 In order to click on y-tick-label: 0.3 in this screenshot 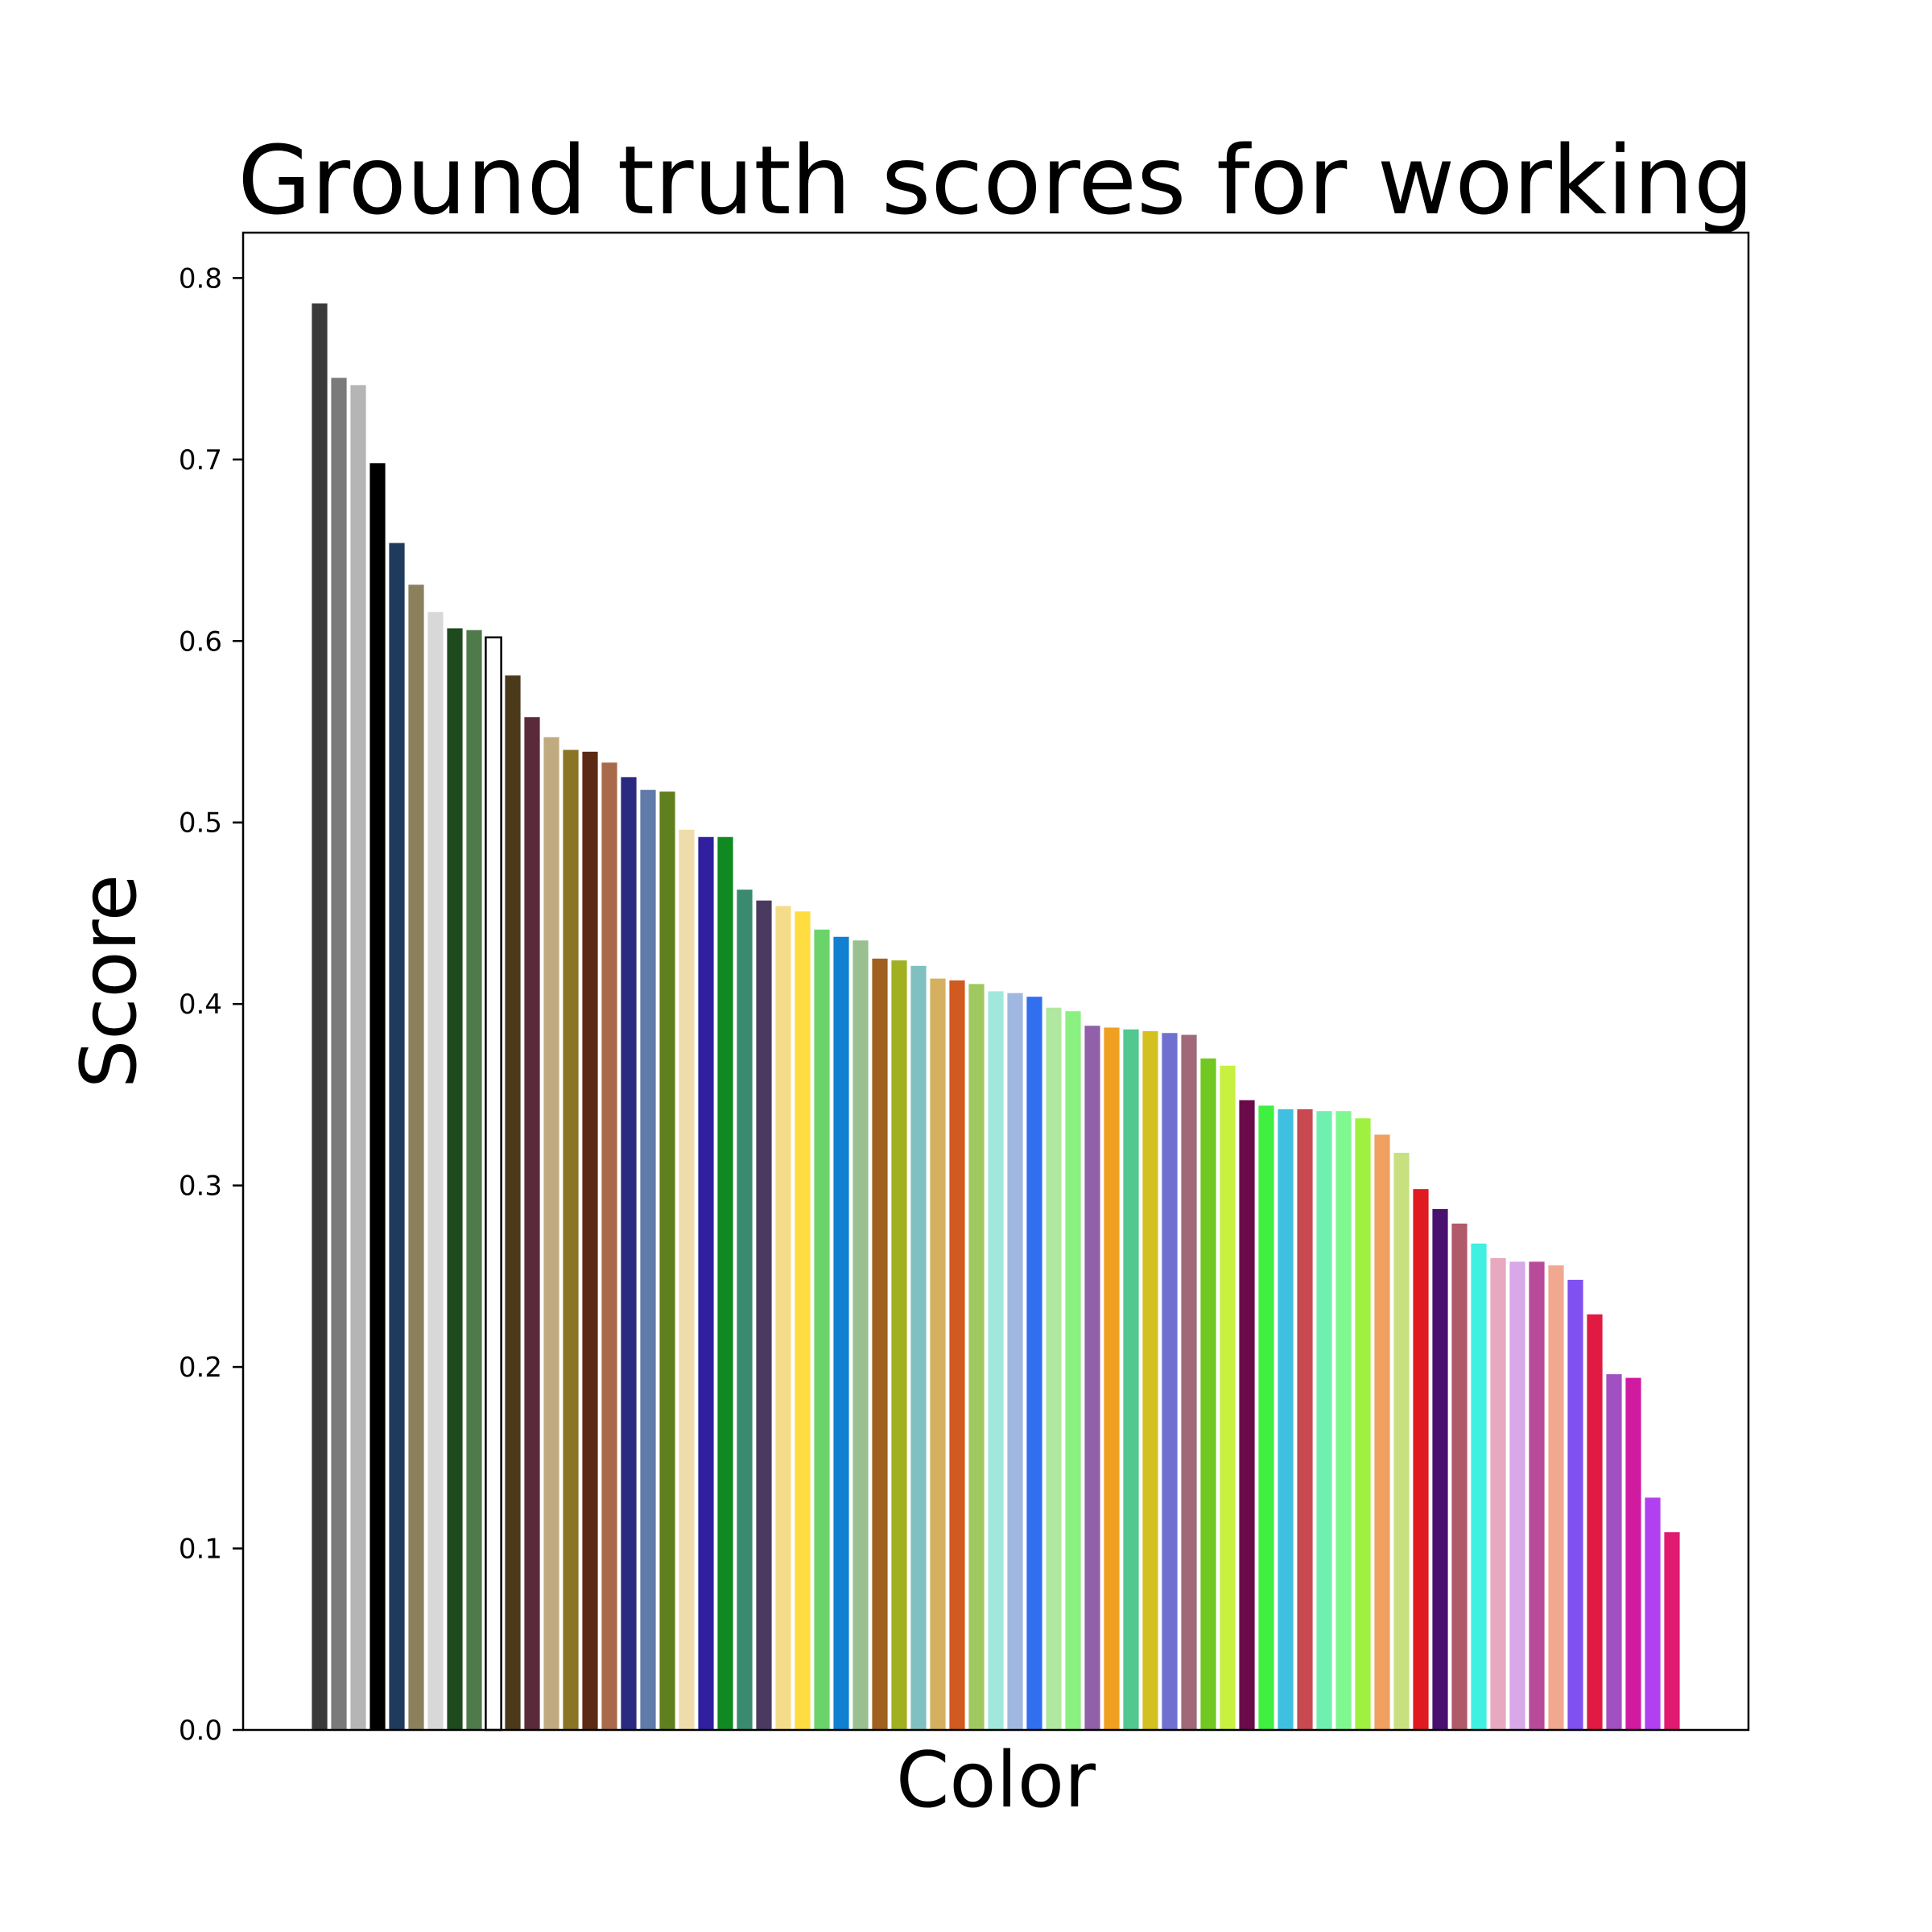, I will do `click(200, 1186)`.